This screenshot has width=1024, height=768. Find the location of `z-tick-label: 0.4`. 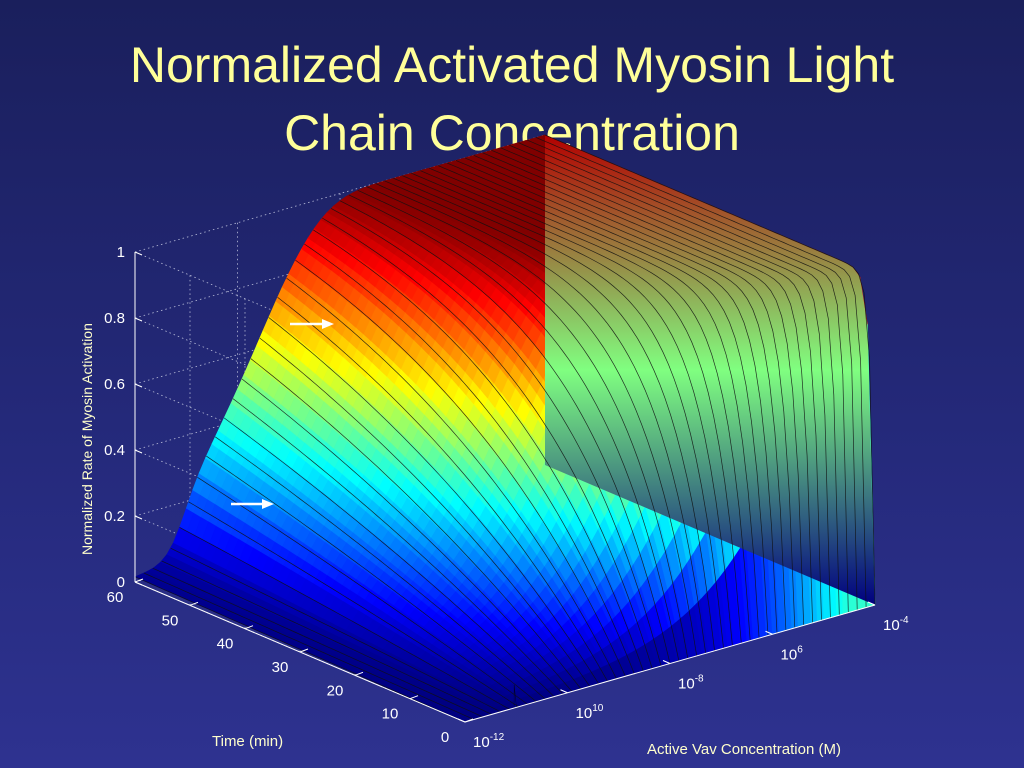

z-tick-label: 0.4 is located at coordinates (114, 450).